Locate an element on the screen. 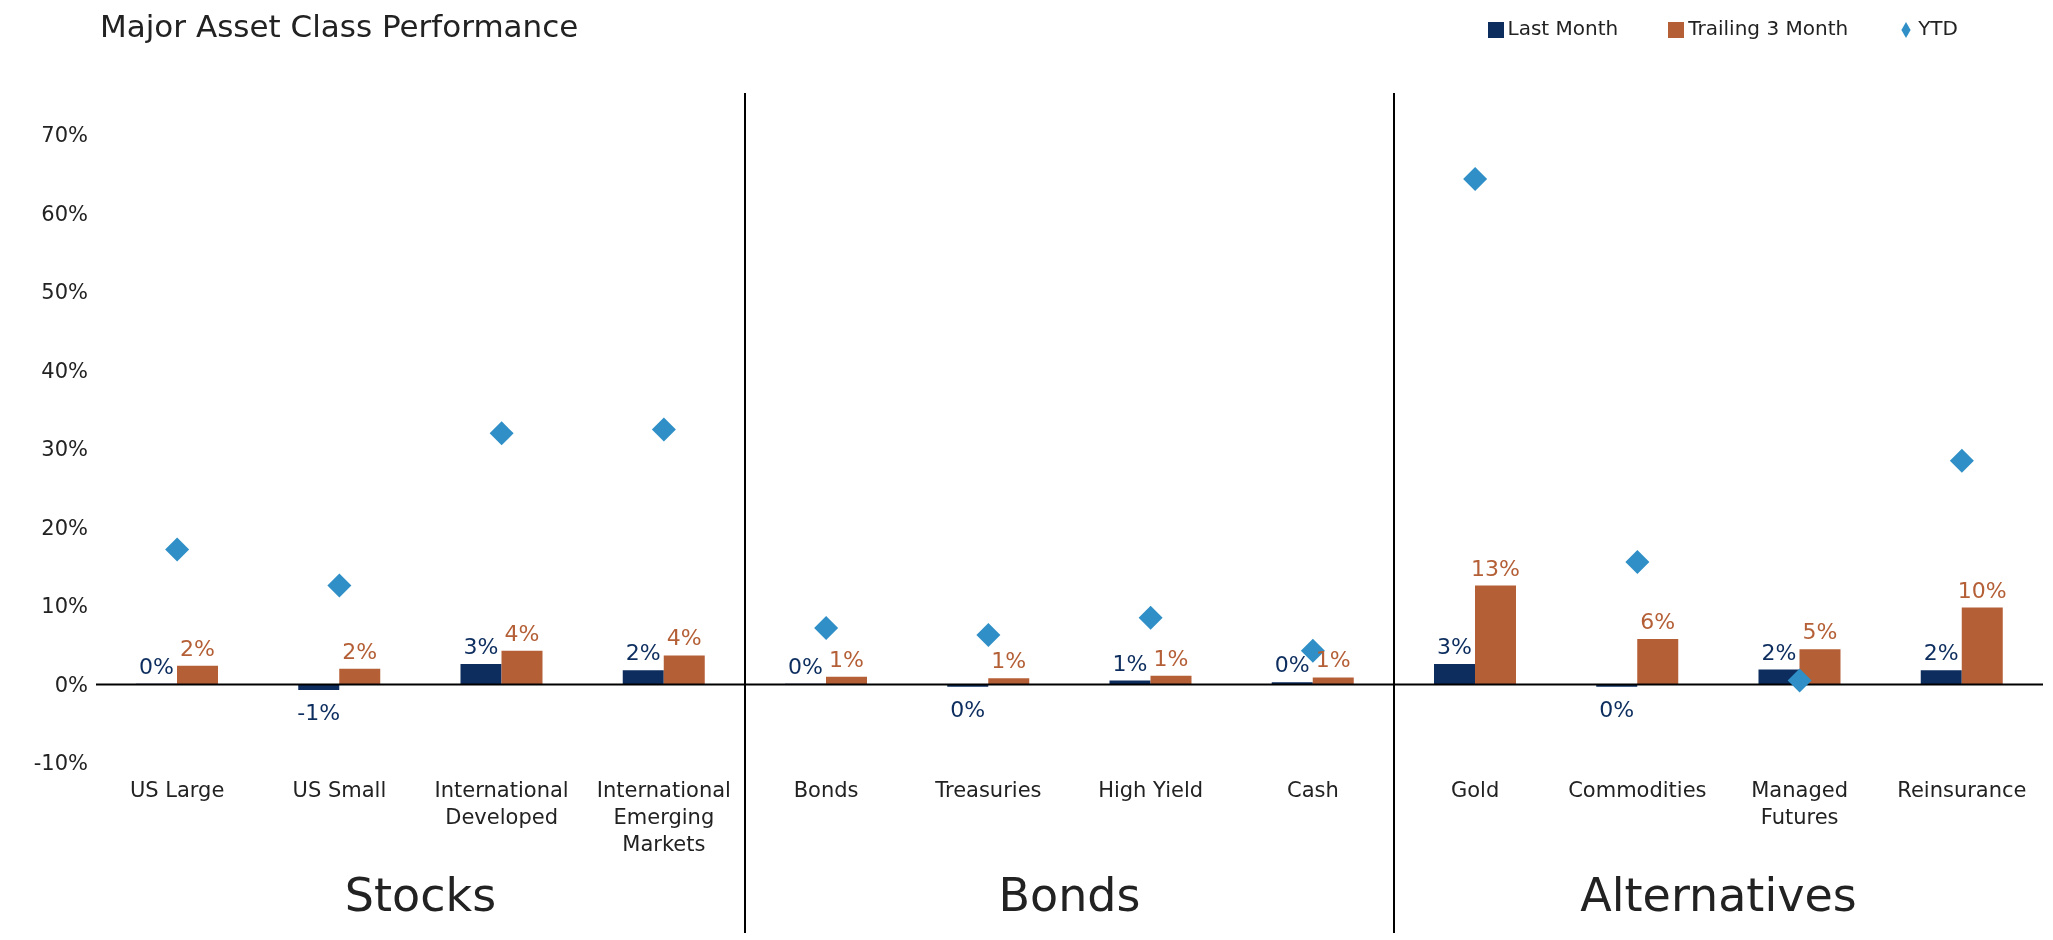 This screenshot has height=940, width=2053. y-tick-label: 10% is located at coordinates (64, 606).